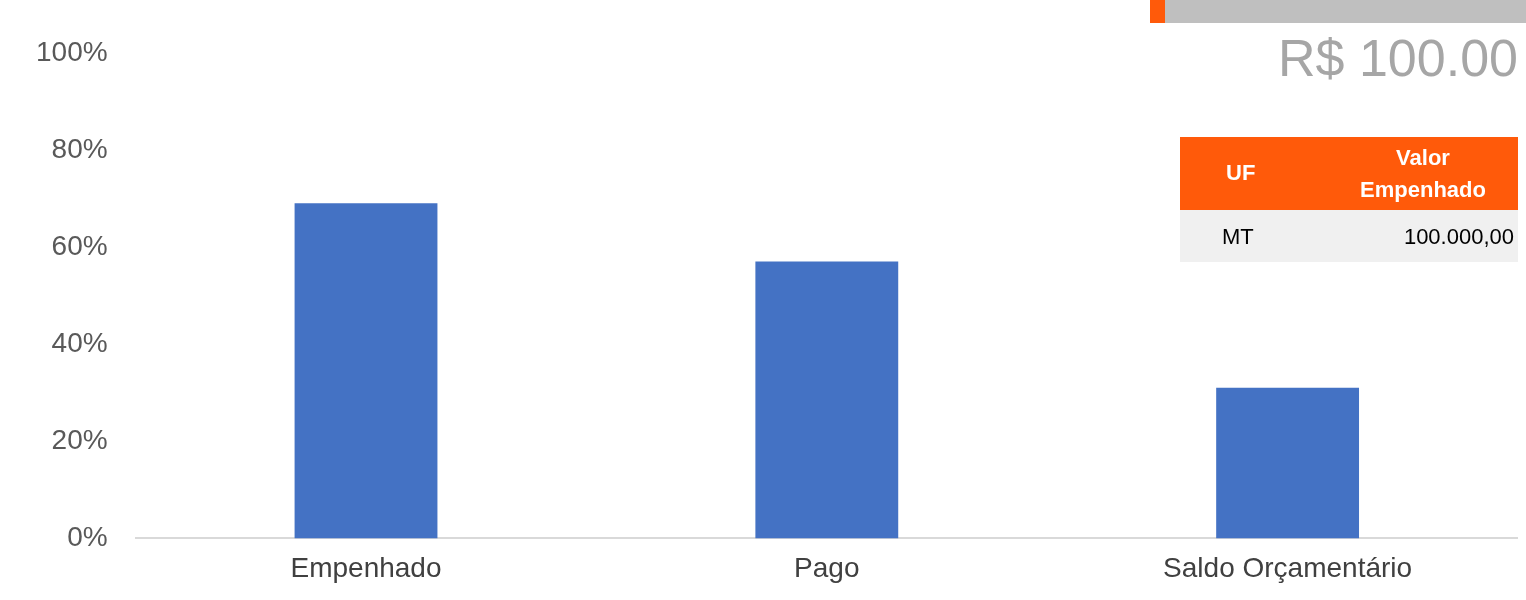  I want to click on y-tick-label: 40%, so click(79, 342).